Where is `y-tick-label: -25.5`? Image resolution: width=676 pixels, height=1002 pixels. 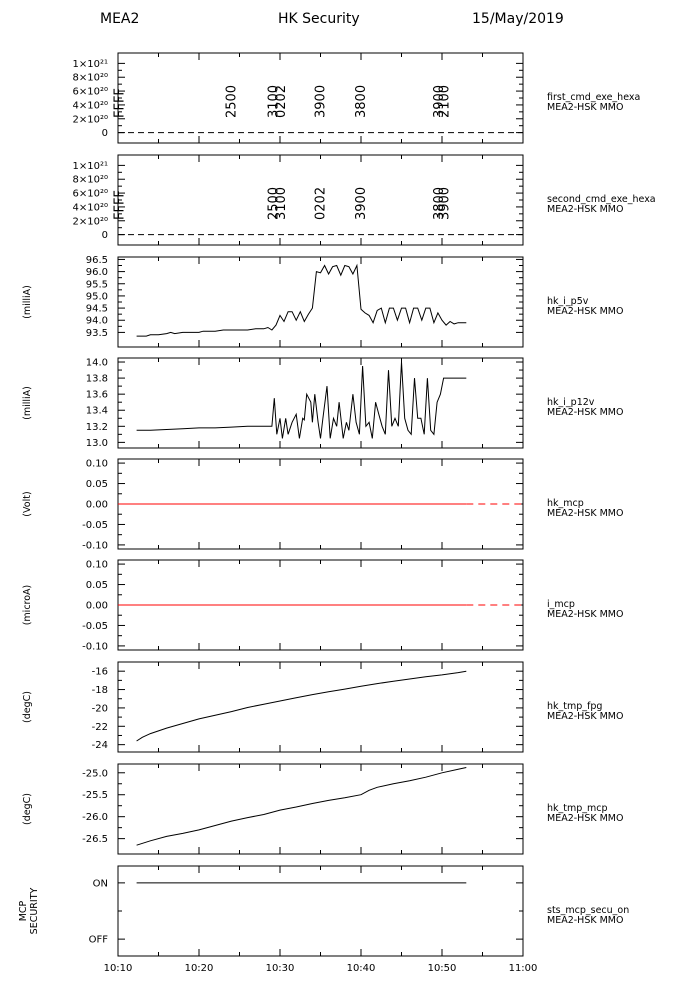 y-tick-label: -25.5 is located at coordinates (95, 795).